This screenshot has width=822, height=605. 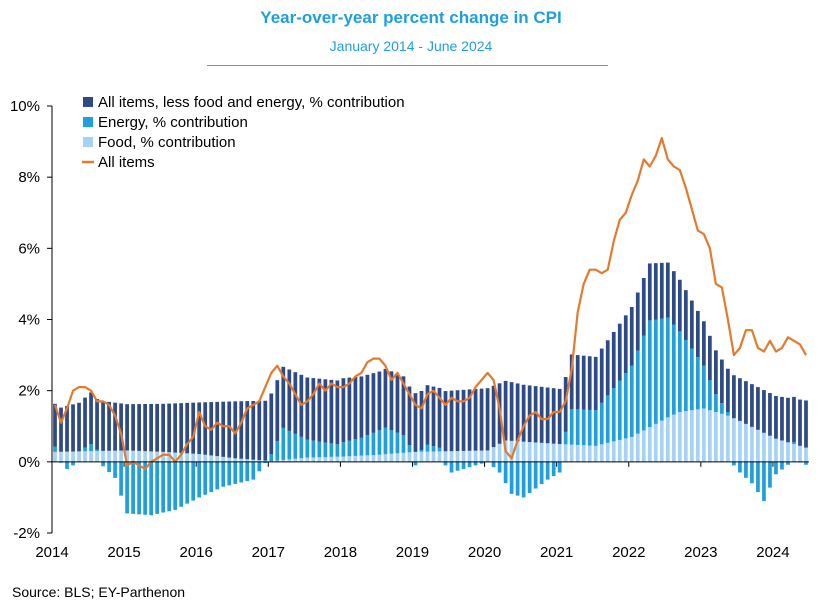 I want to click on y-tick-label: 8%, so click(x=29, y=177).